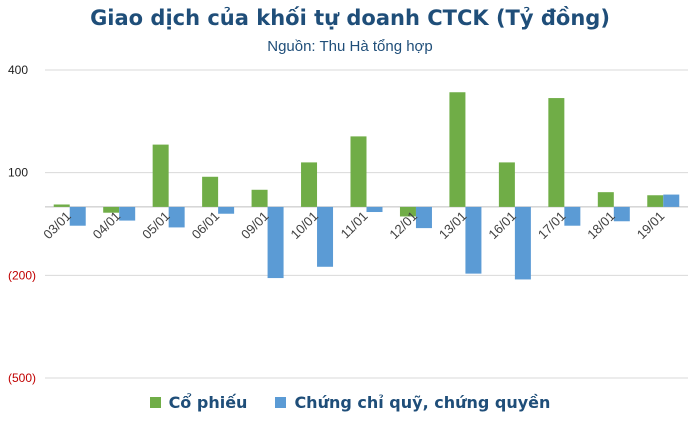 The width and height of the screenshot is (700, 422). I want to click on y-tick-label: 400, so click(18, 70).